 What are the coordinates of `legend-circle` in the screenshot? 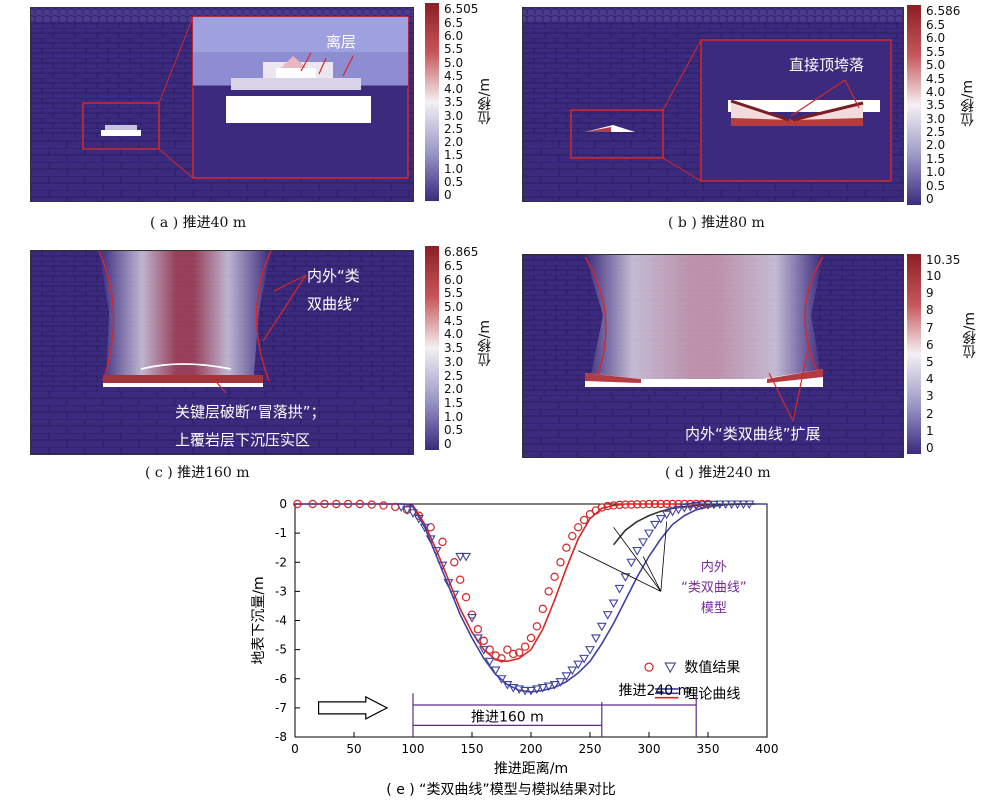 It's located at (649, 667).